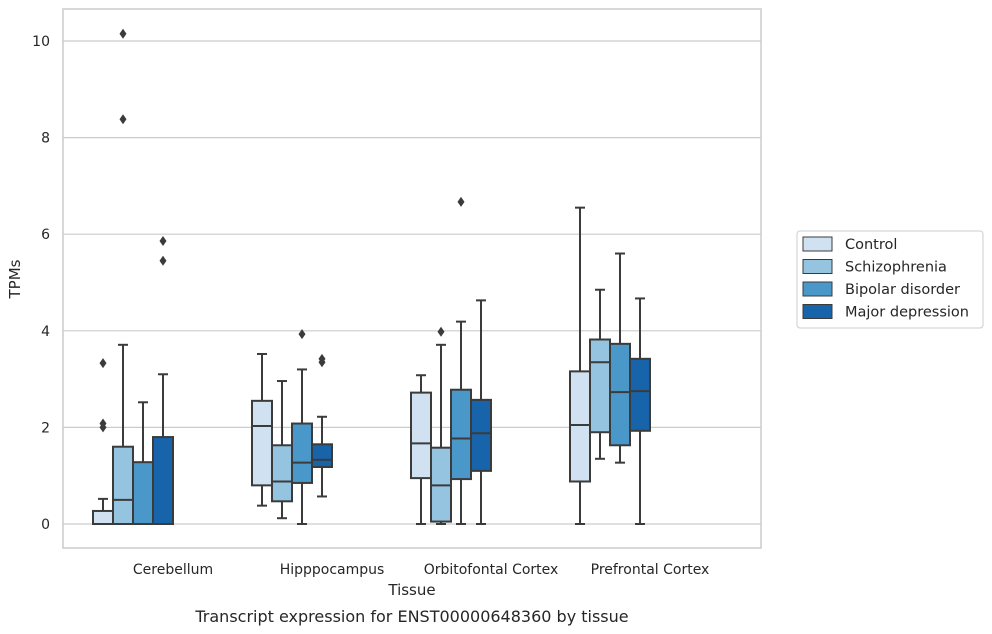 The width and height of the screenshot is (992, 634). I want to click on legend-item: Bipolar disorder, so click(881, 289).